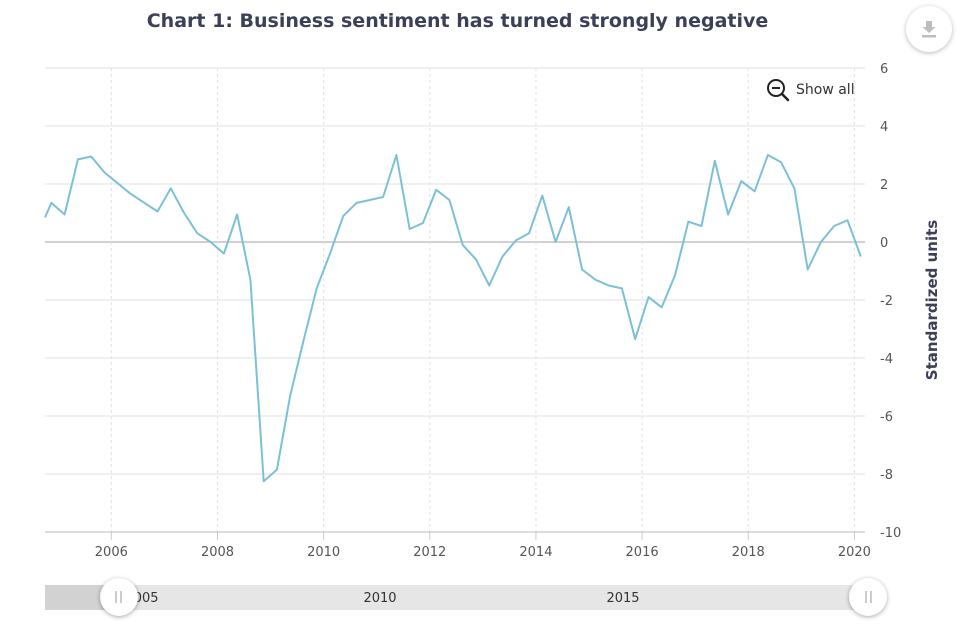  Describe the element at coordinates (886, 475) in the screenshot. I see `y-tick-label: -8` at that location.